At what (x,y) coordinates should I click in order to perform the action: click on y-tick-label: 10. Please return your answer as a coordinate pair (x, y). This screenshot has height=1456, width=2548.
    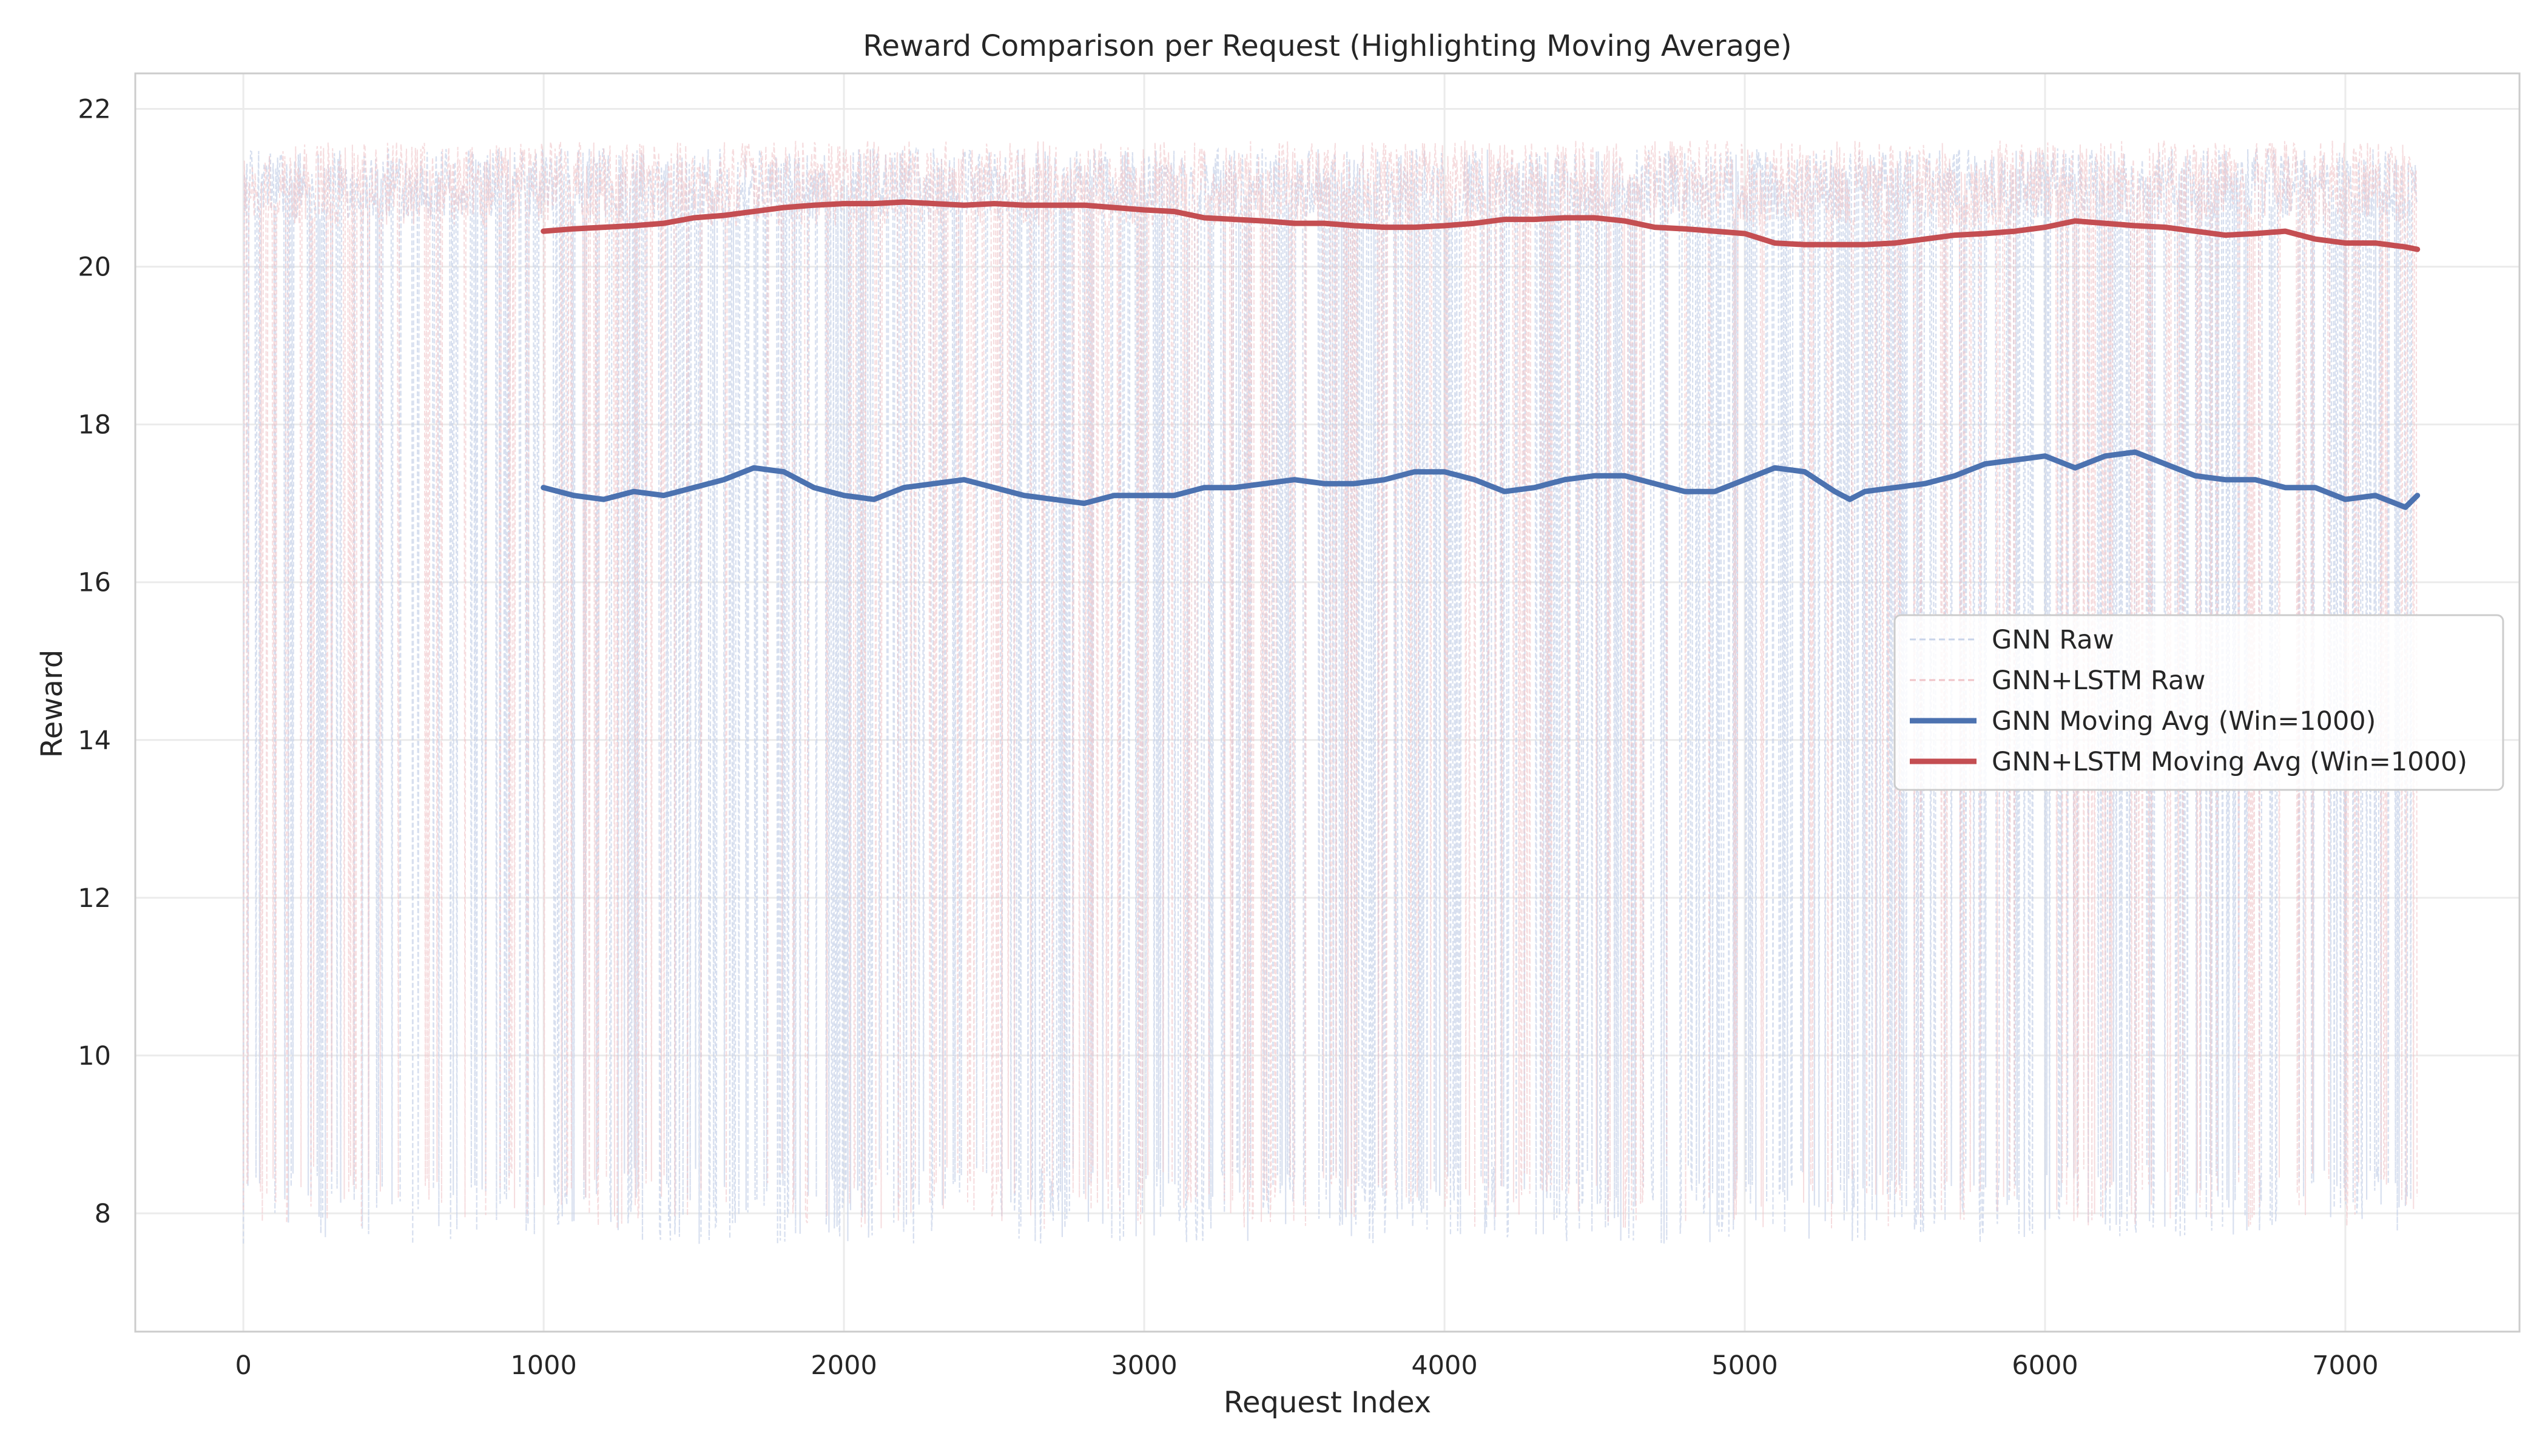
    Looking at the image, I should click on (94, 1056).